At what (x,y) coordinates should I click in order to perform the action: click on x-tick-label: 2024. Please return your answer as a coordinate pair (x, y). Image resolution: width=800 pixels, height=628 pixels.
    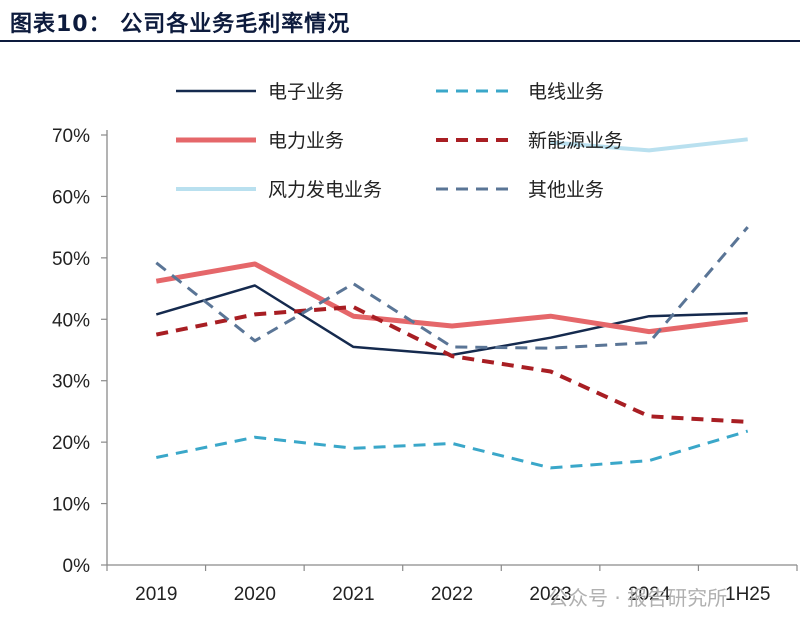
    Looking at the image, I should click on (649, 594).